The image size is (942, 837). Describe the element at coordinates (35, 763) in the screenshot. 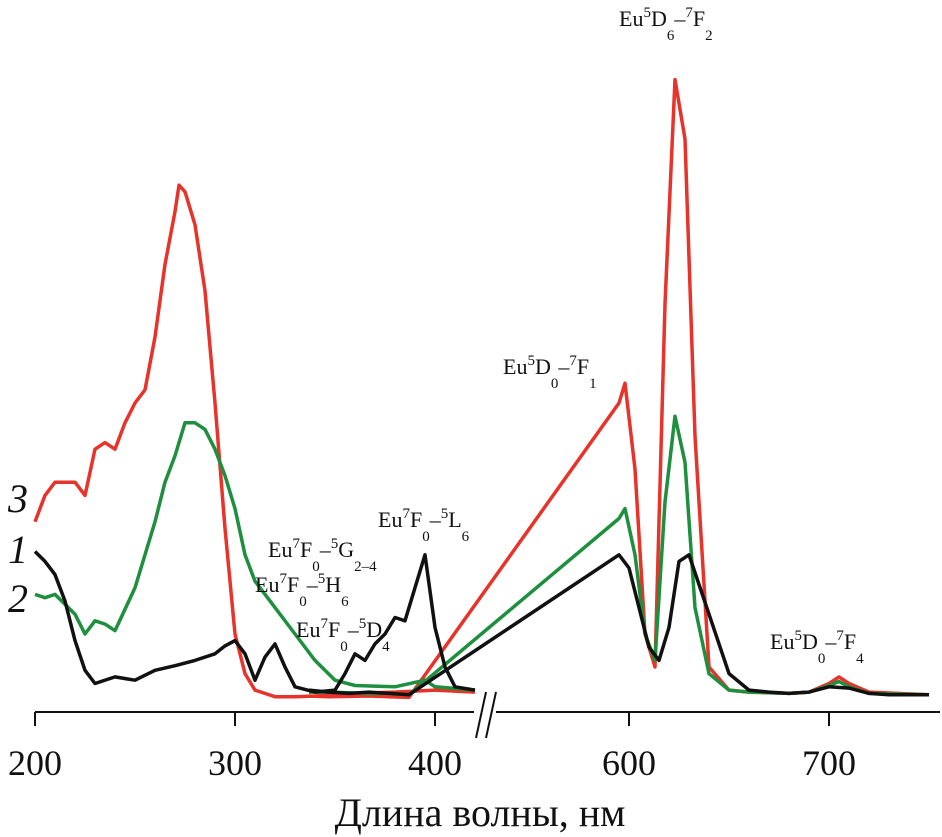

I see `x-tick-label: 200` at that location.